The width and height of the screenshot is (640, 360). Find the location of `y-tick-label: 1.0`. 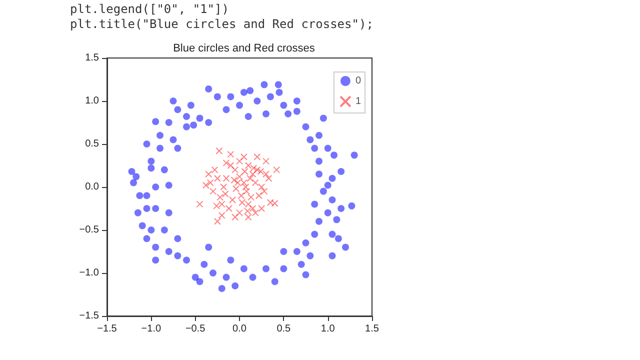

y-tick-label: 1.0 is located at coordinates (92, 101).